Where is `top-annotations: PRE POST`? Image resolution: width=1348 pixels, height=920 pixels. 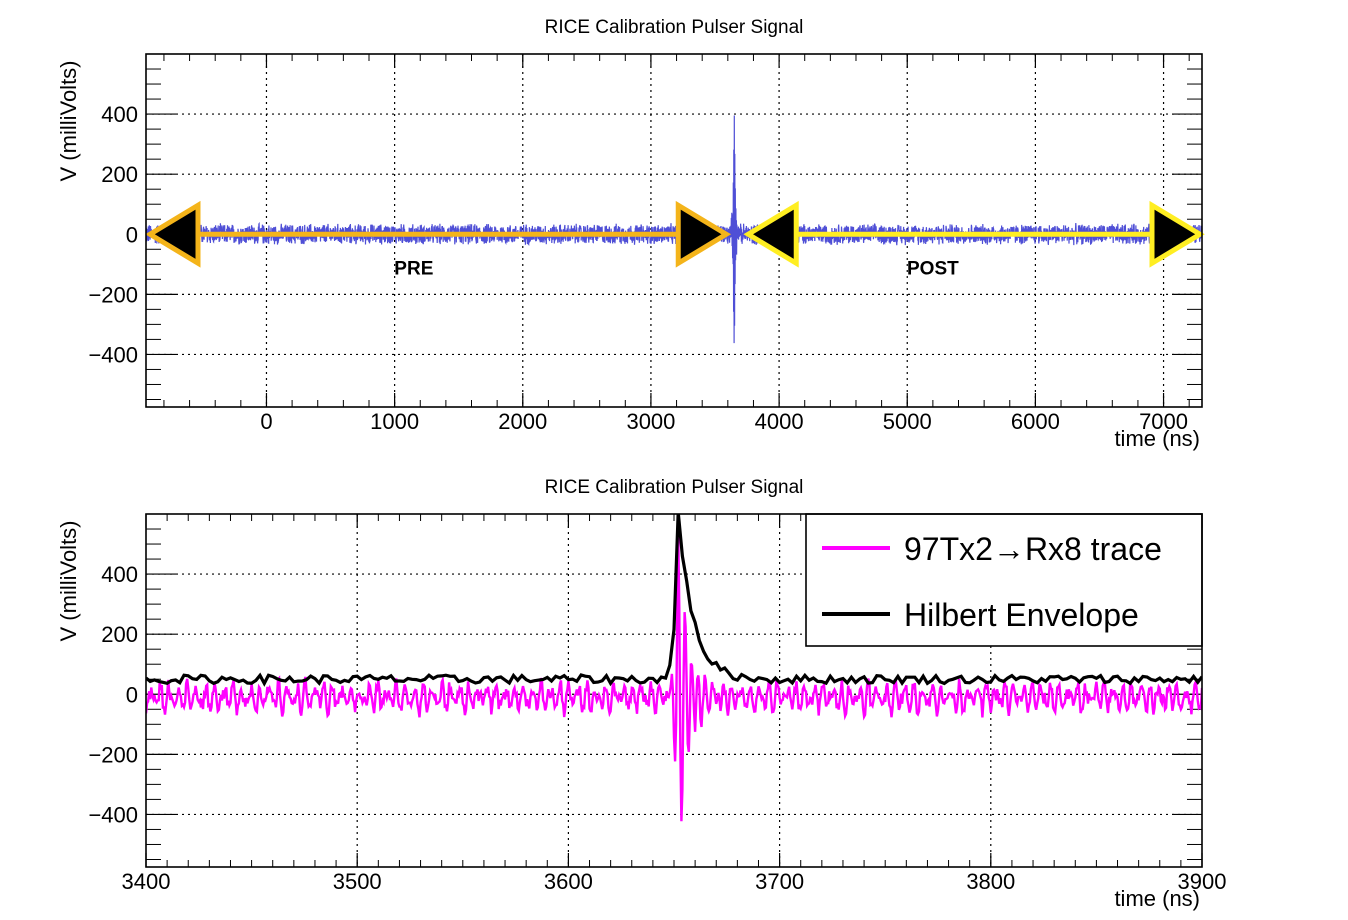 top-annotations: PRE POST is located at coordinates (675, 239).